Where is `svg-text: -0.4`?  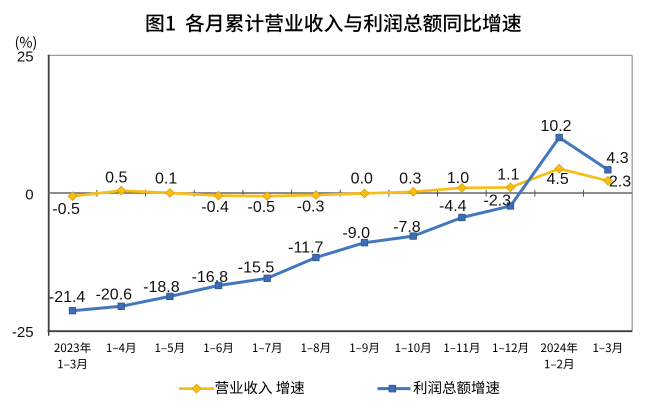
svg-text: -0.4 is located at coordinates (215, 207).